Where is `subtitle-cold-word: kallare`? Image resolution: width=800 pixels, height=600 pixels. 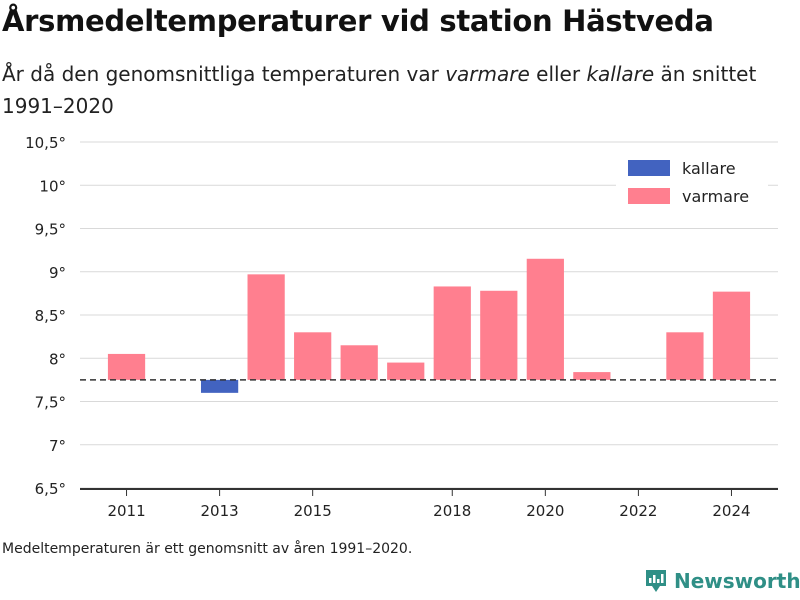
subtitle-cold-word: kallare is located at coordinates (620, 74).